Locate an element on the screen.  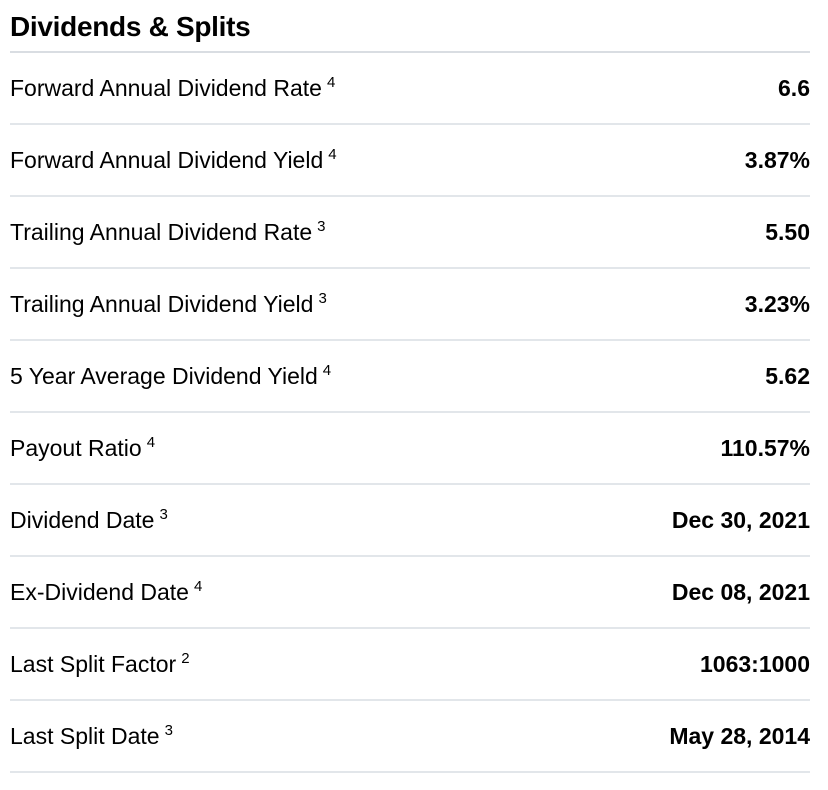
row-label-text: Trailing Annual Dividend Yield is located at coordinates (162, 303).